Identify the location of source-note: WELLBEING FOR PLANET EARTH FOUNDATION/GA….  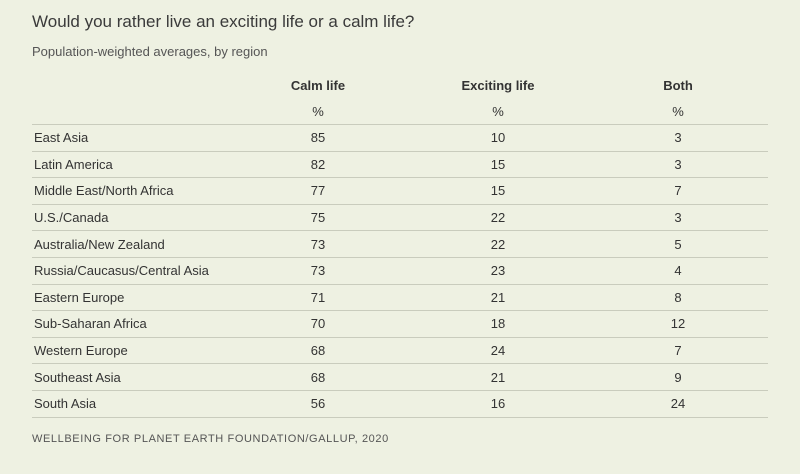
(210, 439).